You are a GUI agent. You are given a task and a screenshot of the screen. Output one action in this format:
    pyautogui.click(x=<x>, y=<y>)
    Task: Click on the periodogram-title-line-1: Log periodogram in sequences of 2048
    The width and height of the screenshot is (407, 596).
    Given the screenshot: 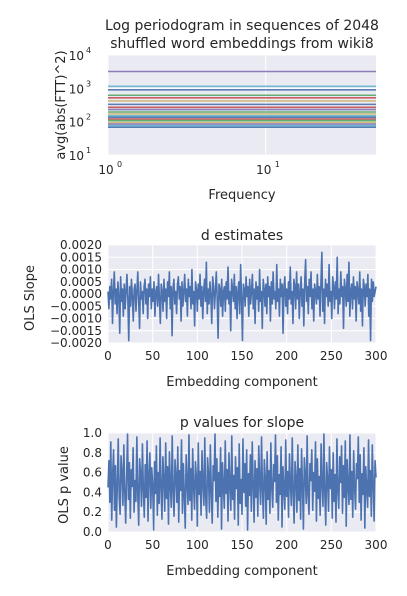 What is the action you would take?
    pyautogui.click(x=242, y=26)
    